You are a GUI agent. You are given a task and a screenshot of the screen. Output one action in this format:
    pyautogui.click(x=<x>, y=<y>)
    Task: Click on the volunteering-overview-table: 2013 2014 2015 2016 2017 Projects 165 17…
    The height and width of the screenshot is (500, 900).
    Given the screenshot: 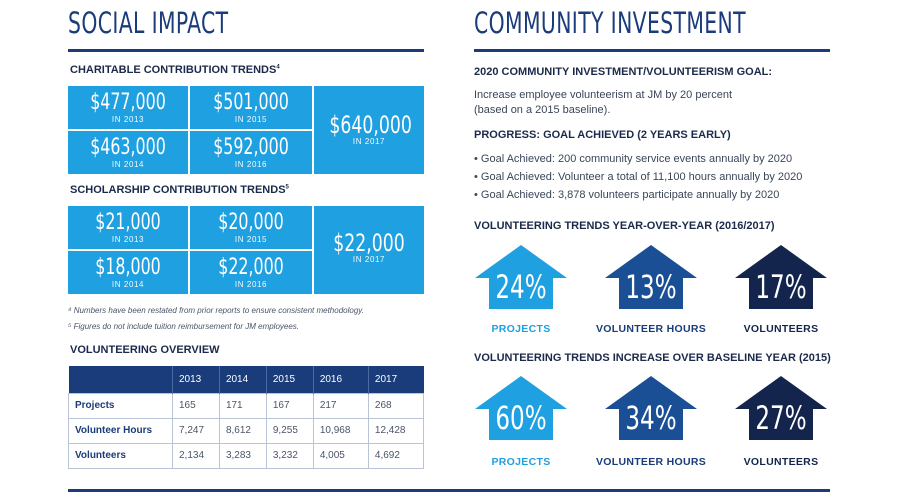 What is the action you would take?
    pyautogui.click(x=246, y=417)
    